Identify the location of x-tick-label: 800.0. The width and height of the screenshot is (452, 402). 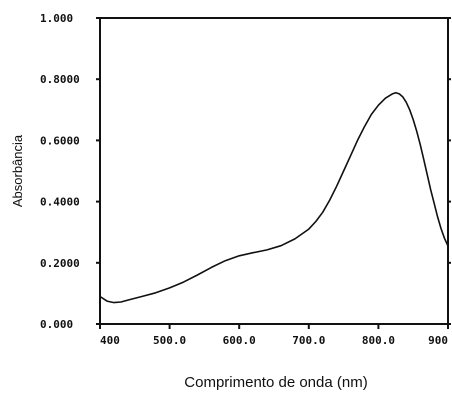
(378, 340).